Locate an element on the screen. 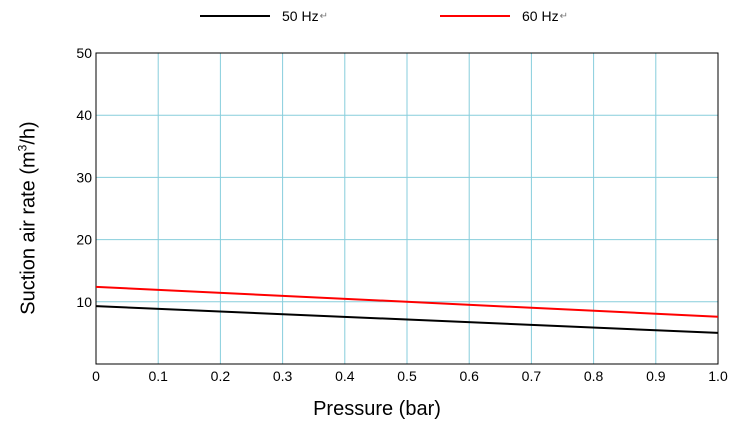  legend-mark-50hz: ↵ is located at coordinates (323, 16).